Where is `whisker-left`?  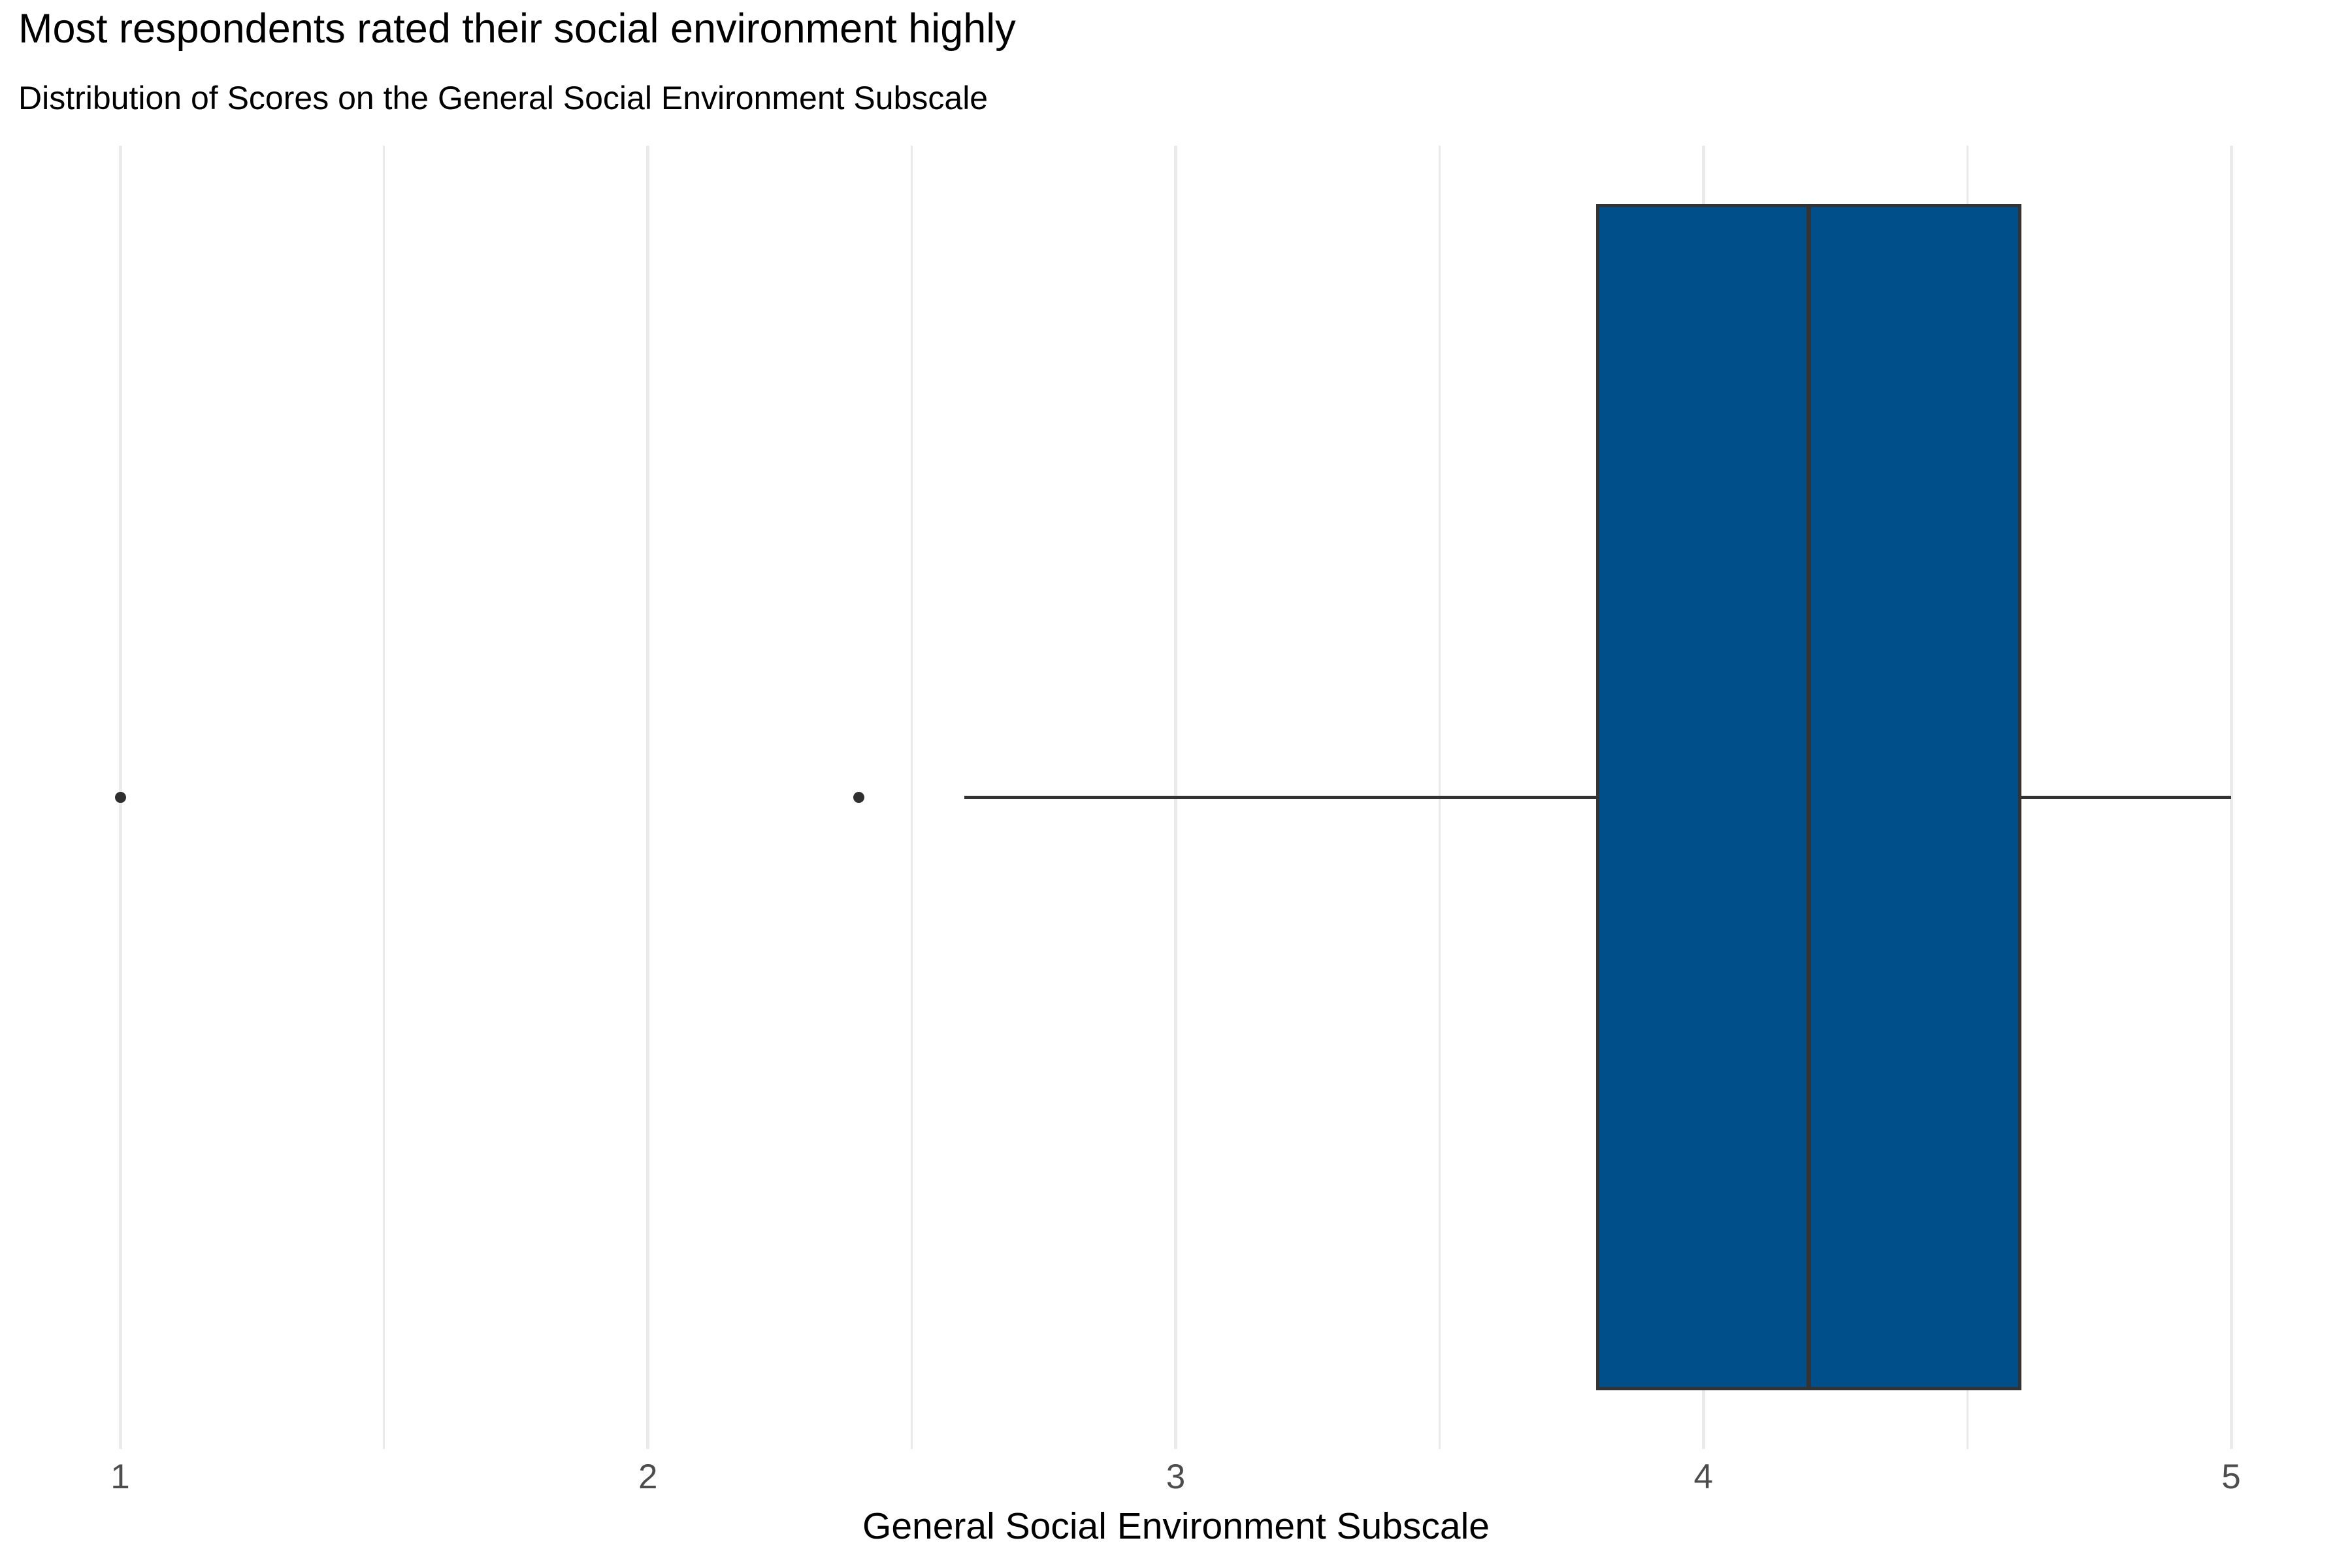
whisker-left is located at coordinates (1281, 797).